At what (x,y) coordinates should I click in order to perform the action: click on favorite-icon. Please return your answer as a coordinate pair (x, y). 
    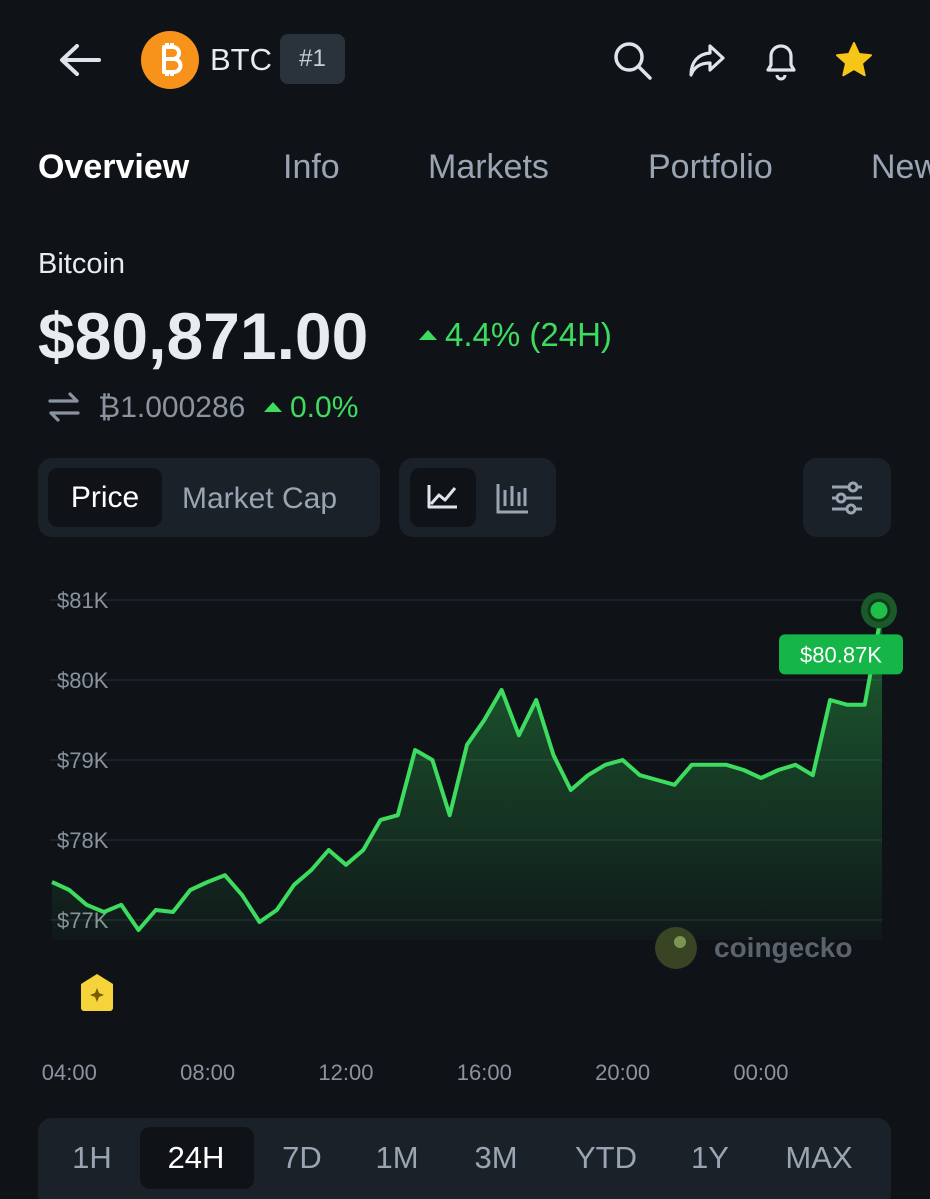
    Looking at the image, I should click on (854, 60).